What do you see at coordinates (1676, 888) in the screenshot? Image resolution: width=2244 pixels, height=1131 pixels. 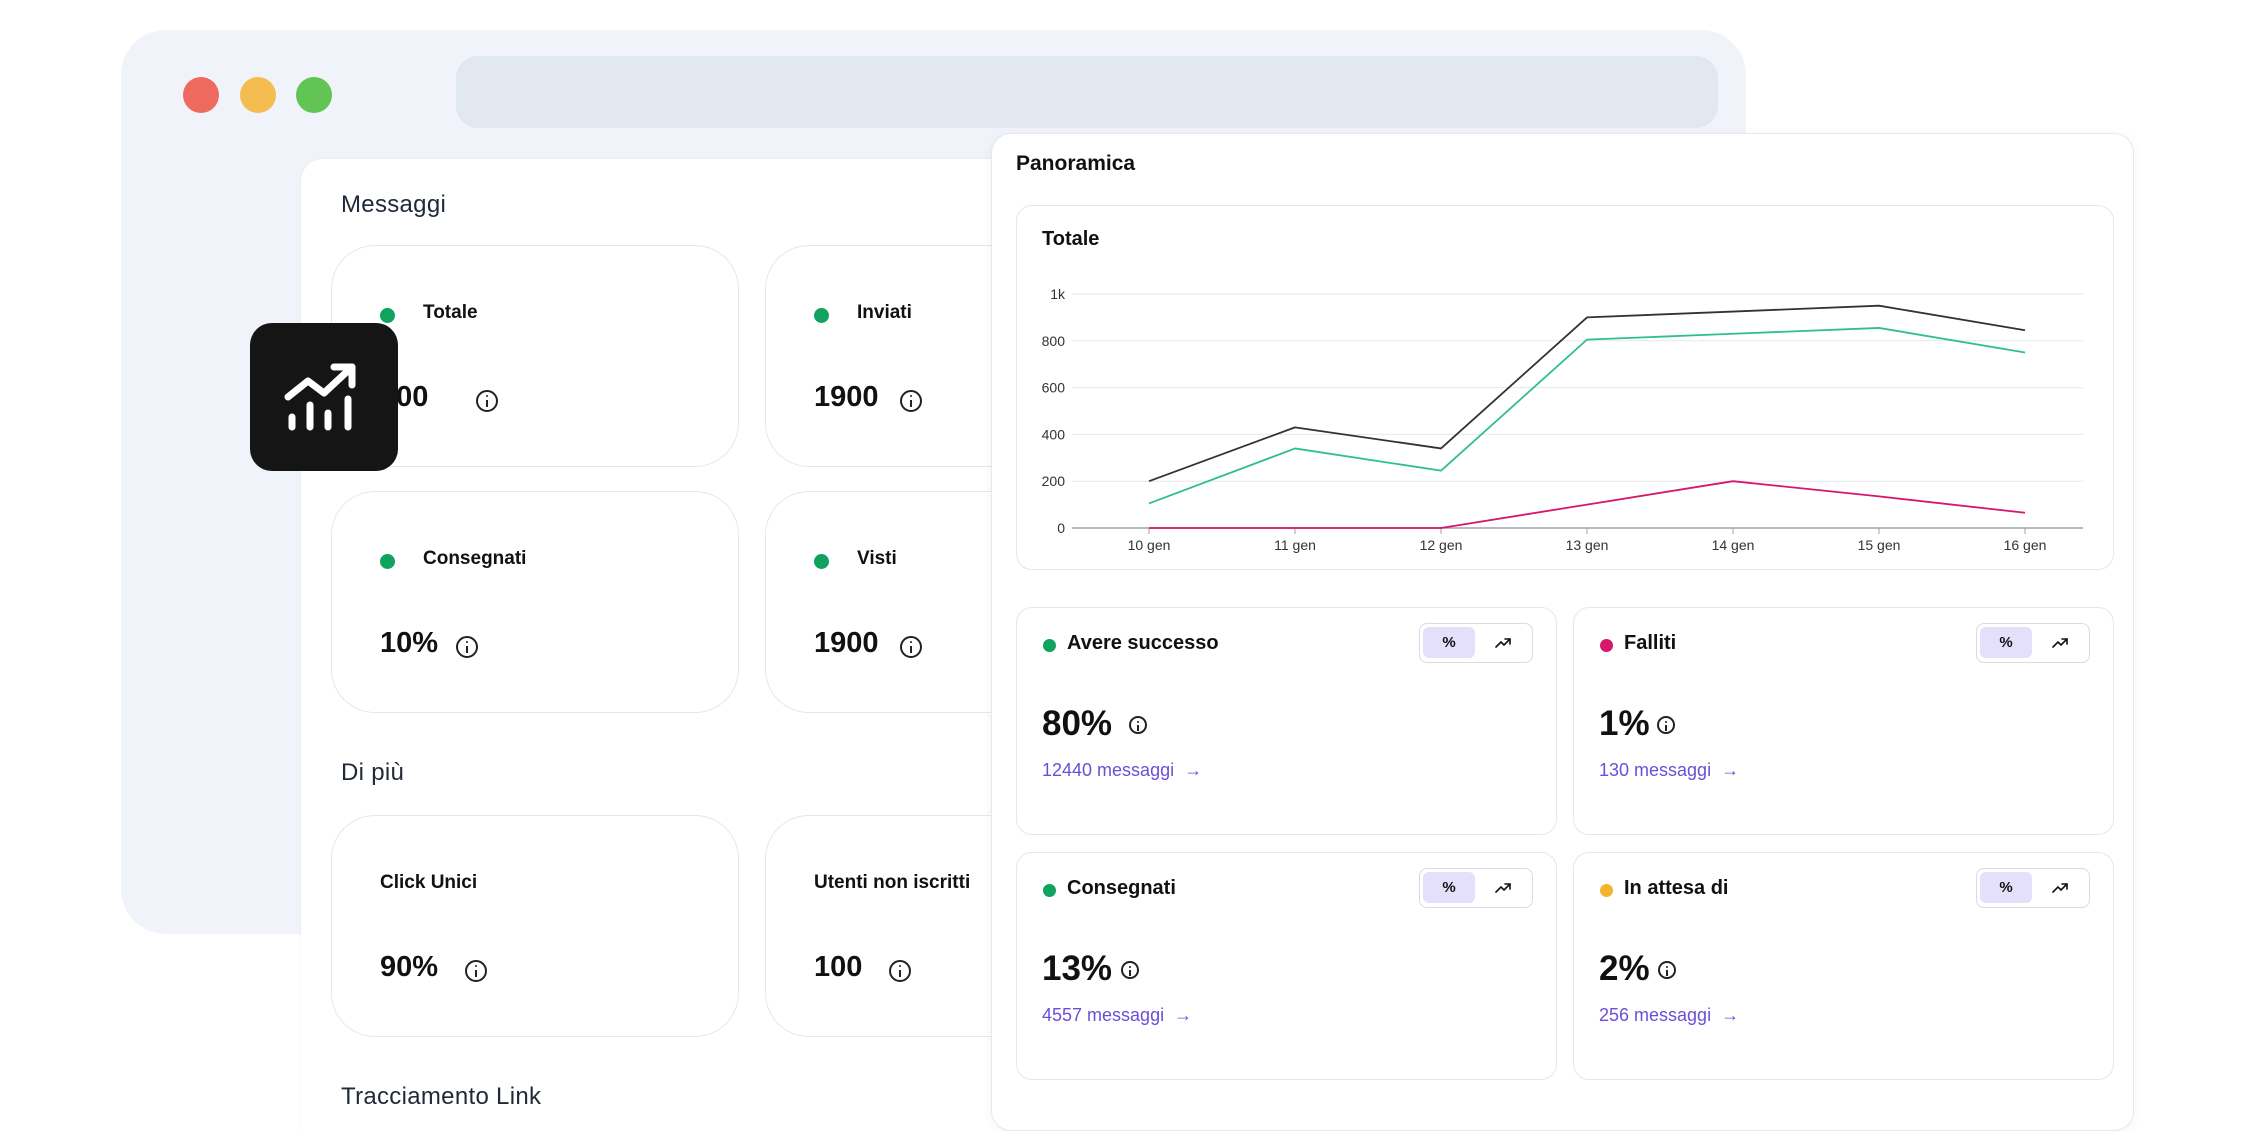 I see `metric-label: In attesa di` at bounding box center [1676, 888].